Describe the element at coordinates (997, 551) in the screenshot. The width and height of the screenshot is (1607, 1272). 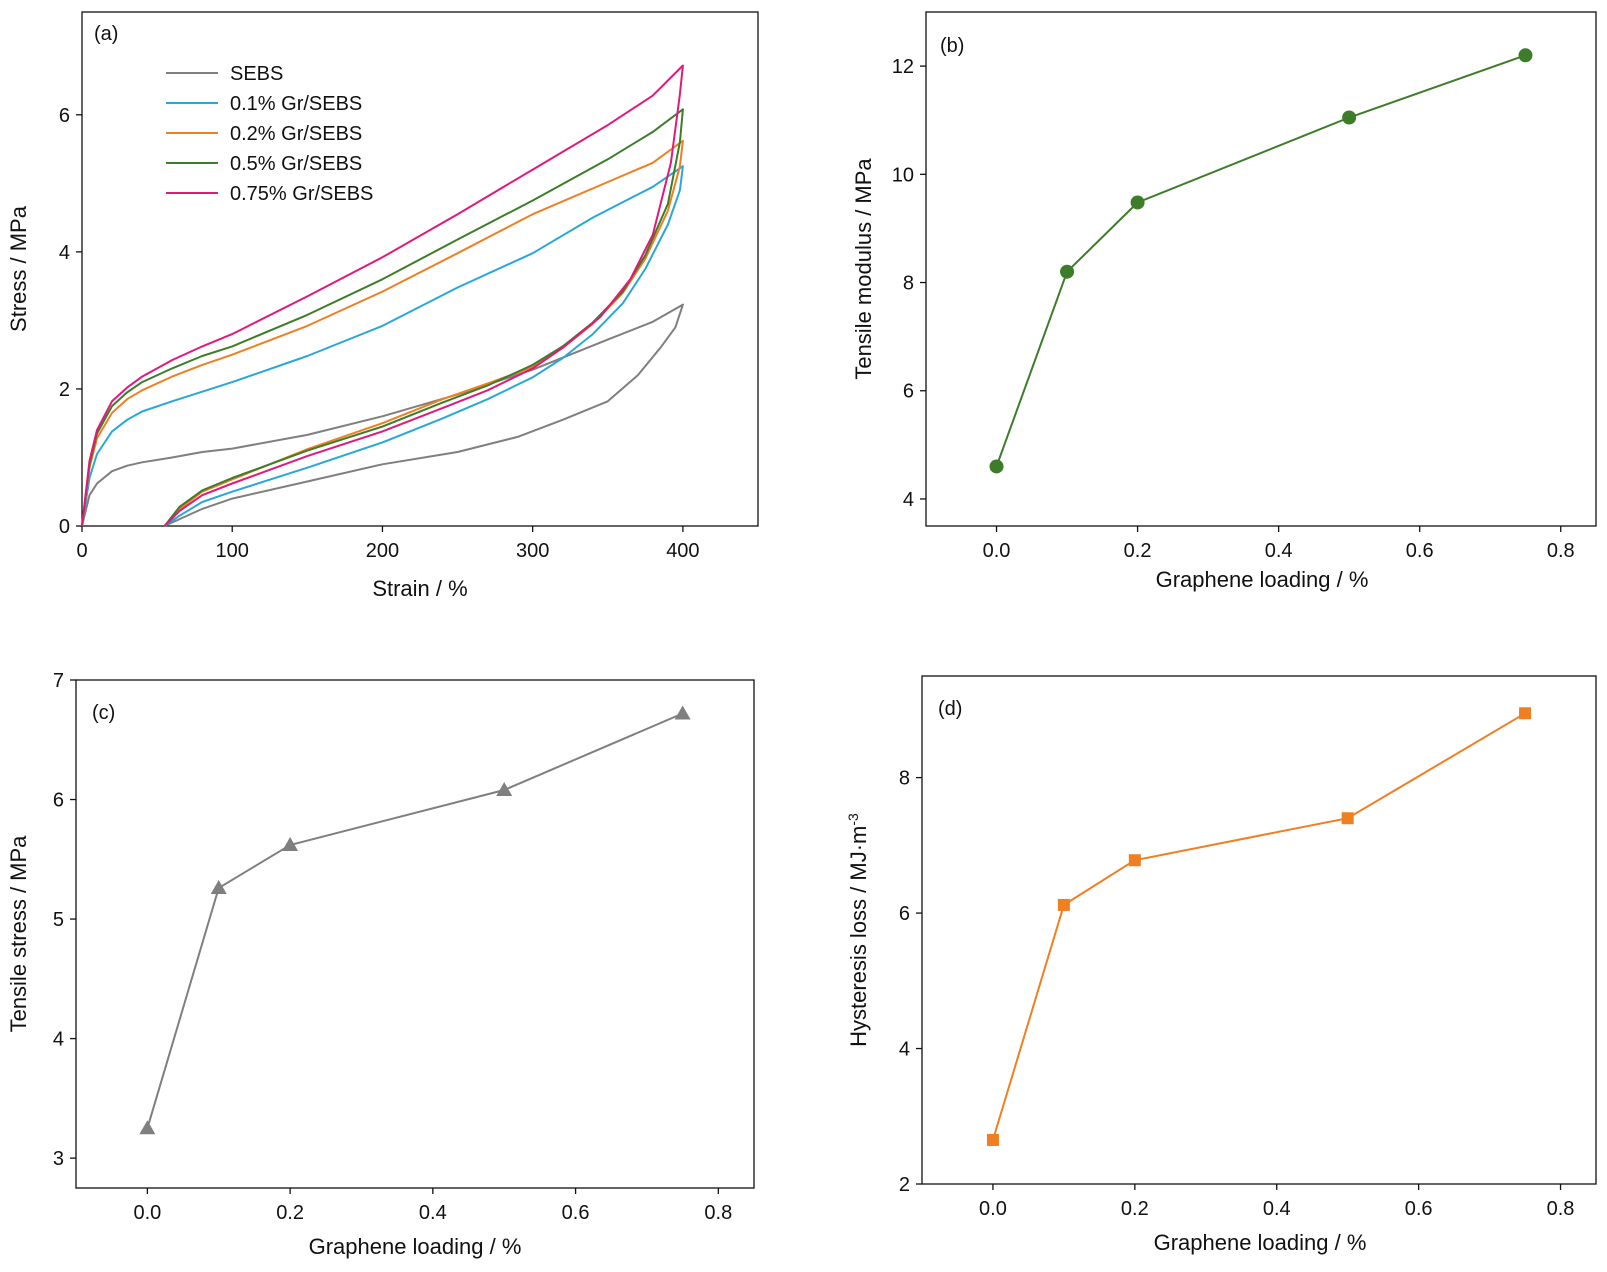
I see `x-tick-label-b: 0.0` at that location.